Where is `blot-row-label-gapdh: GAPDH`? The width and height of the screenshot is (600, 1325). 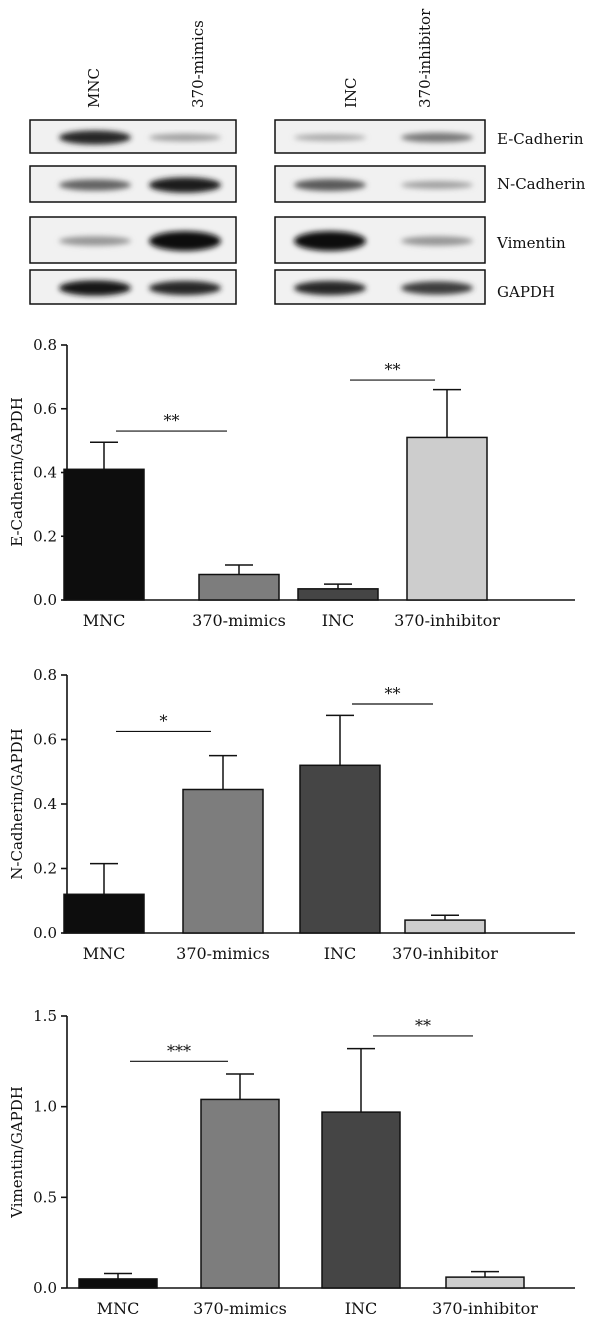 blot-row-label-gapdh: GAPDH is located at coordinates (526, 292).